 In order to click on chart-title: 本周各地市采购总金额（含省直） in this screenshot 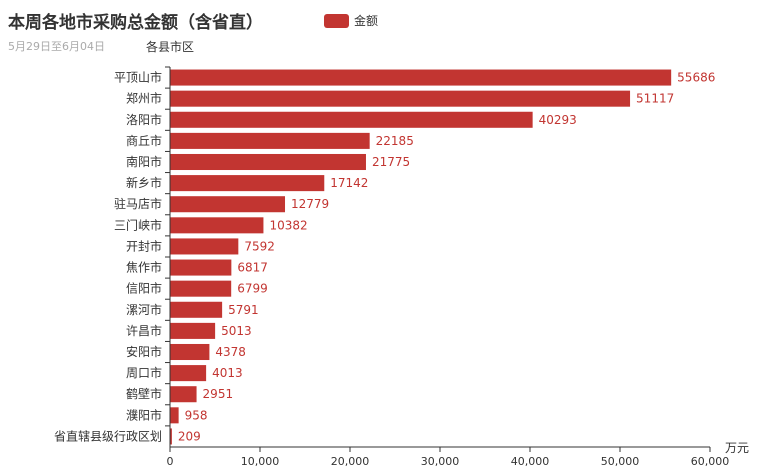, I will do `click(135, 23)`.